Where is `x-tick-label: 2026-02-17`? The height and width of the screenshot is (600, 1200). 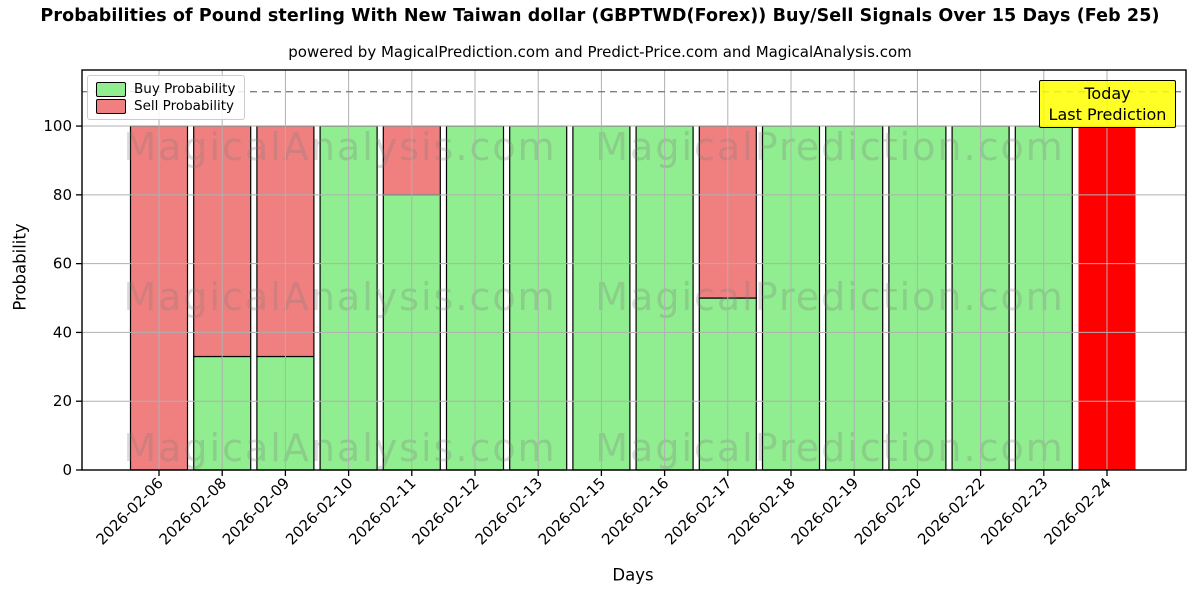
x-tick-label: 2026-02-17 is located at coordinates (698, 511).